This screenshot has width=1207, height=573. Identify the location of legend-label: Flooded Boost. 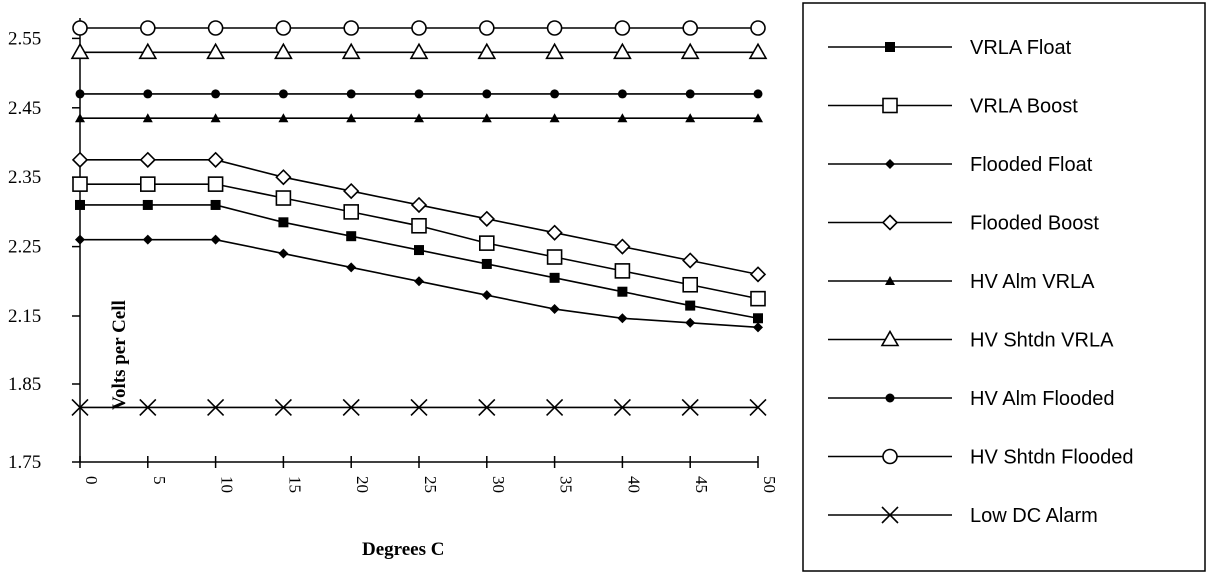
(1034, 224).